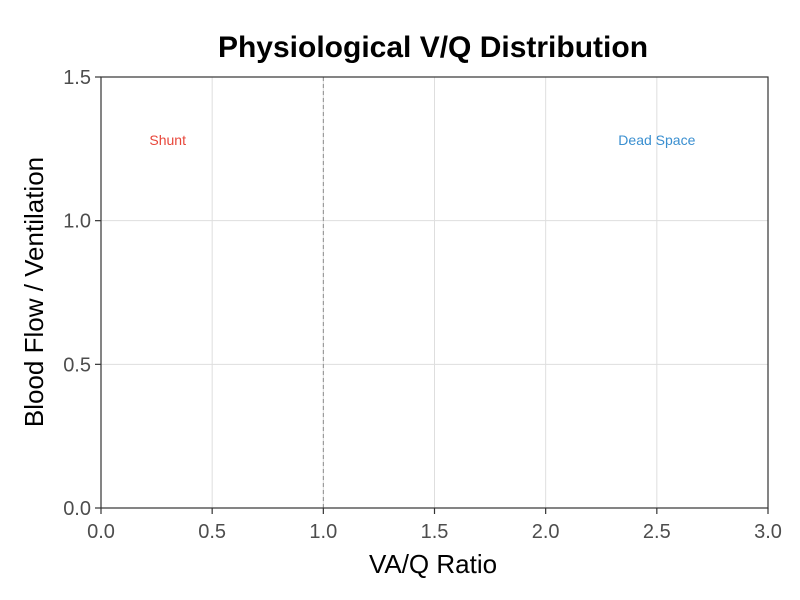 This screenshot has height=600, width=800. I want to click on x-tick-label-4: 2.0, so click(546, 532).